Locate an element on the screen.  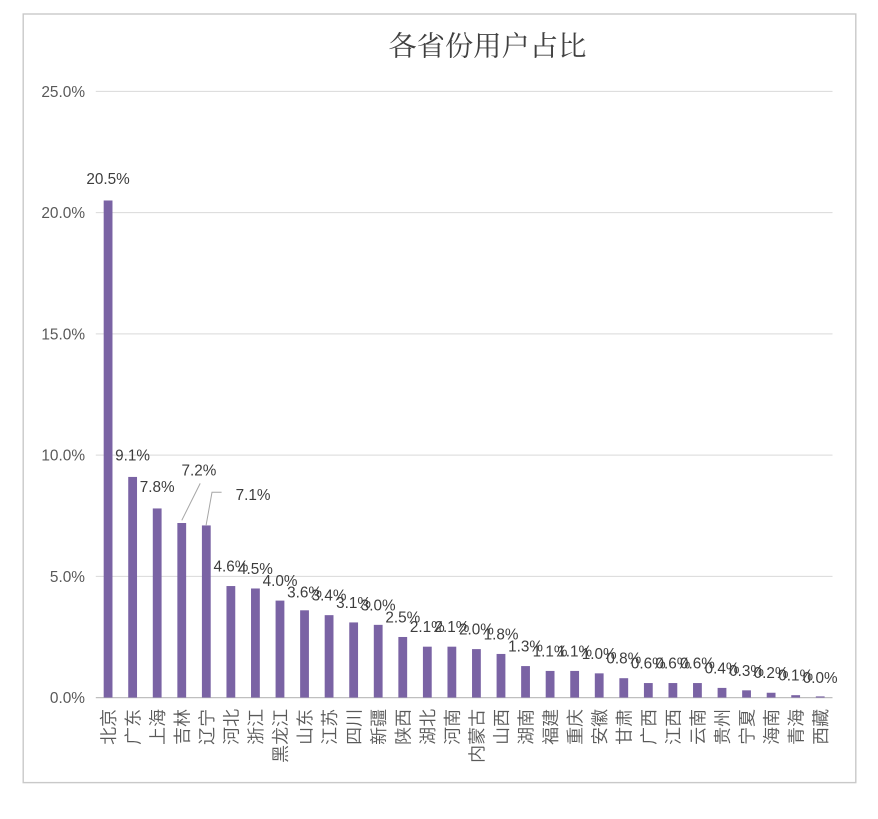
svg-text: 20.0% is located at coordinates (63, 213).